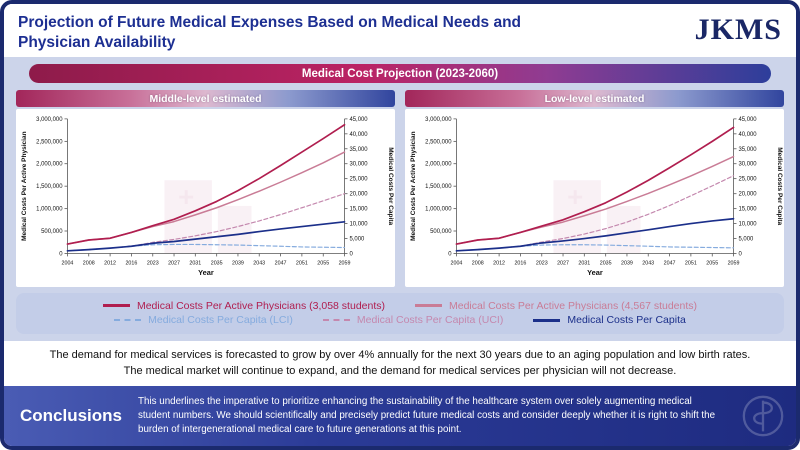 The image size is (800, 450). What do you see at coordinates (203, 320) in the screenshot?
I see `legend-item: Medical Costs Per Capita (LCI)` at bounding box center [203, 320].